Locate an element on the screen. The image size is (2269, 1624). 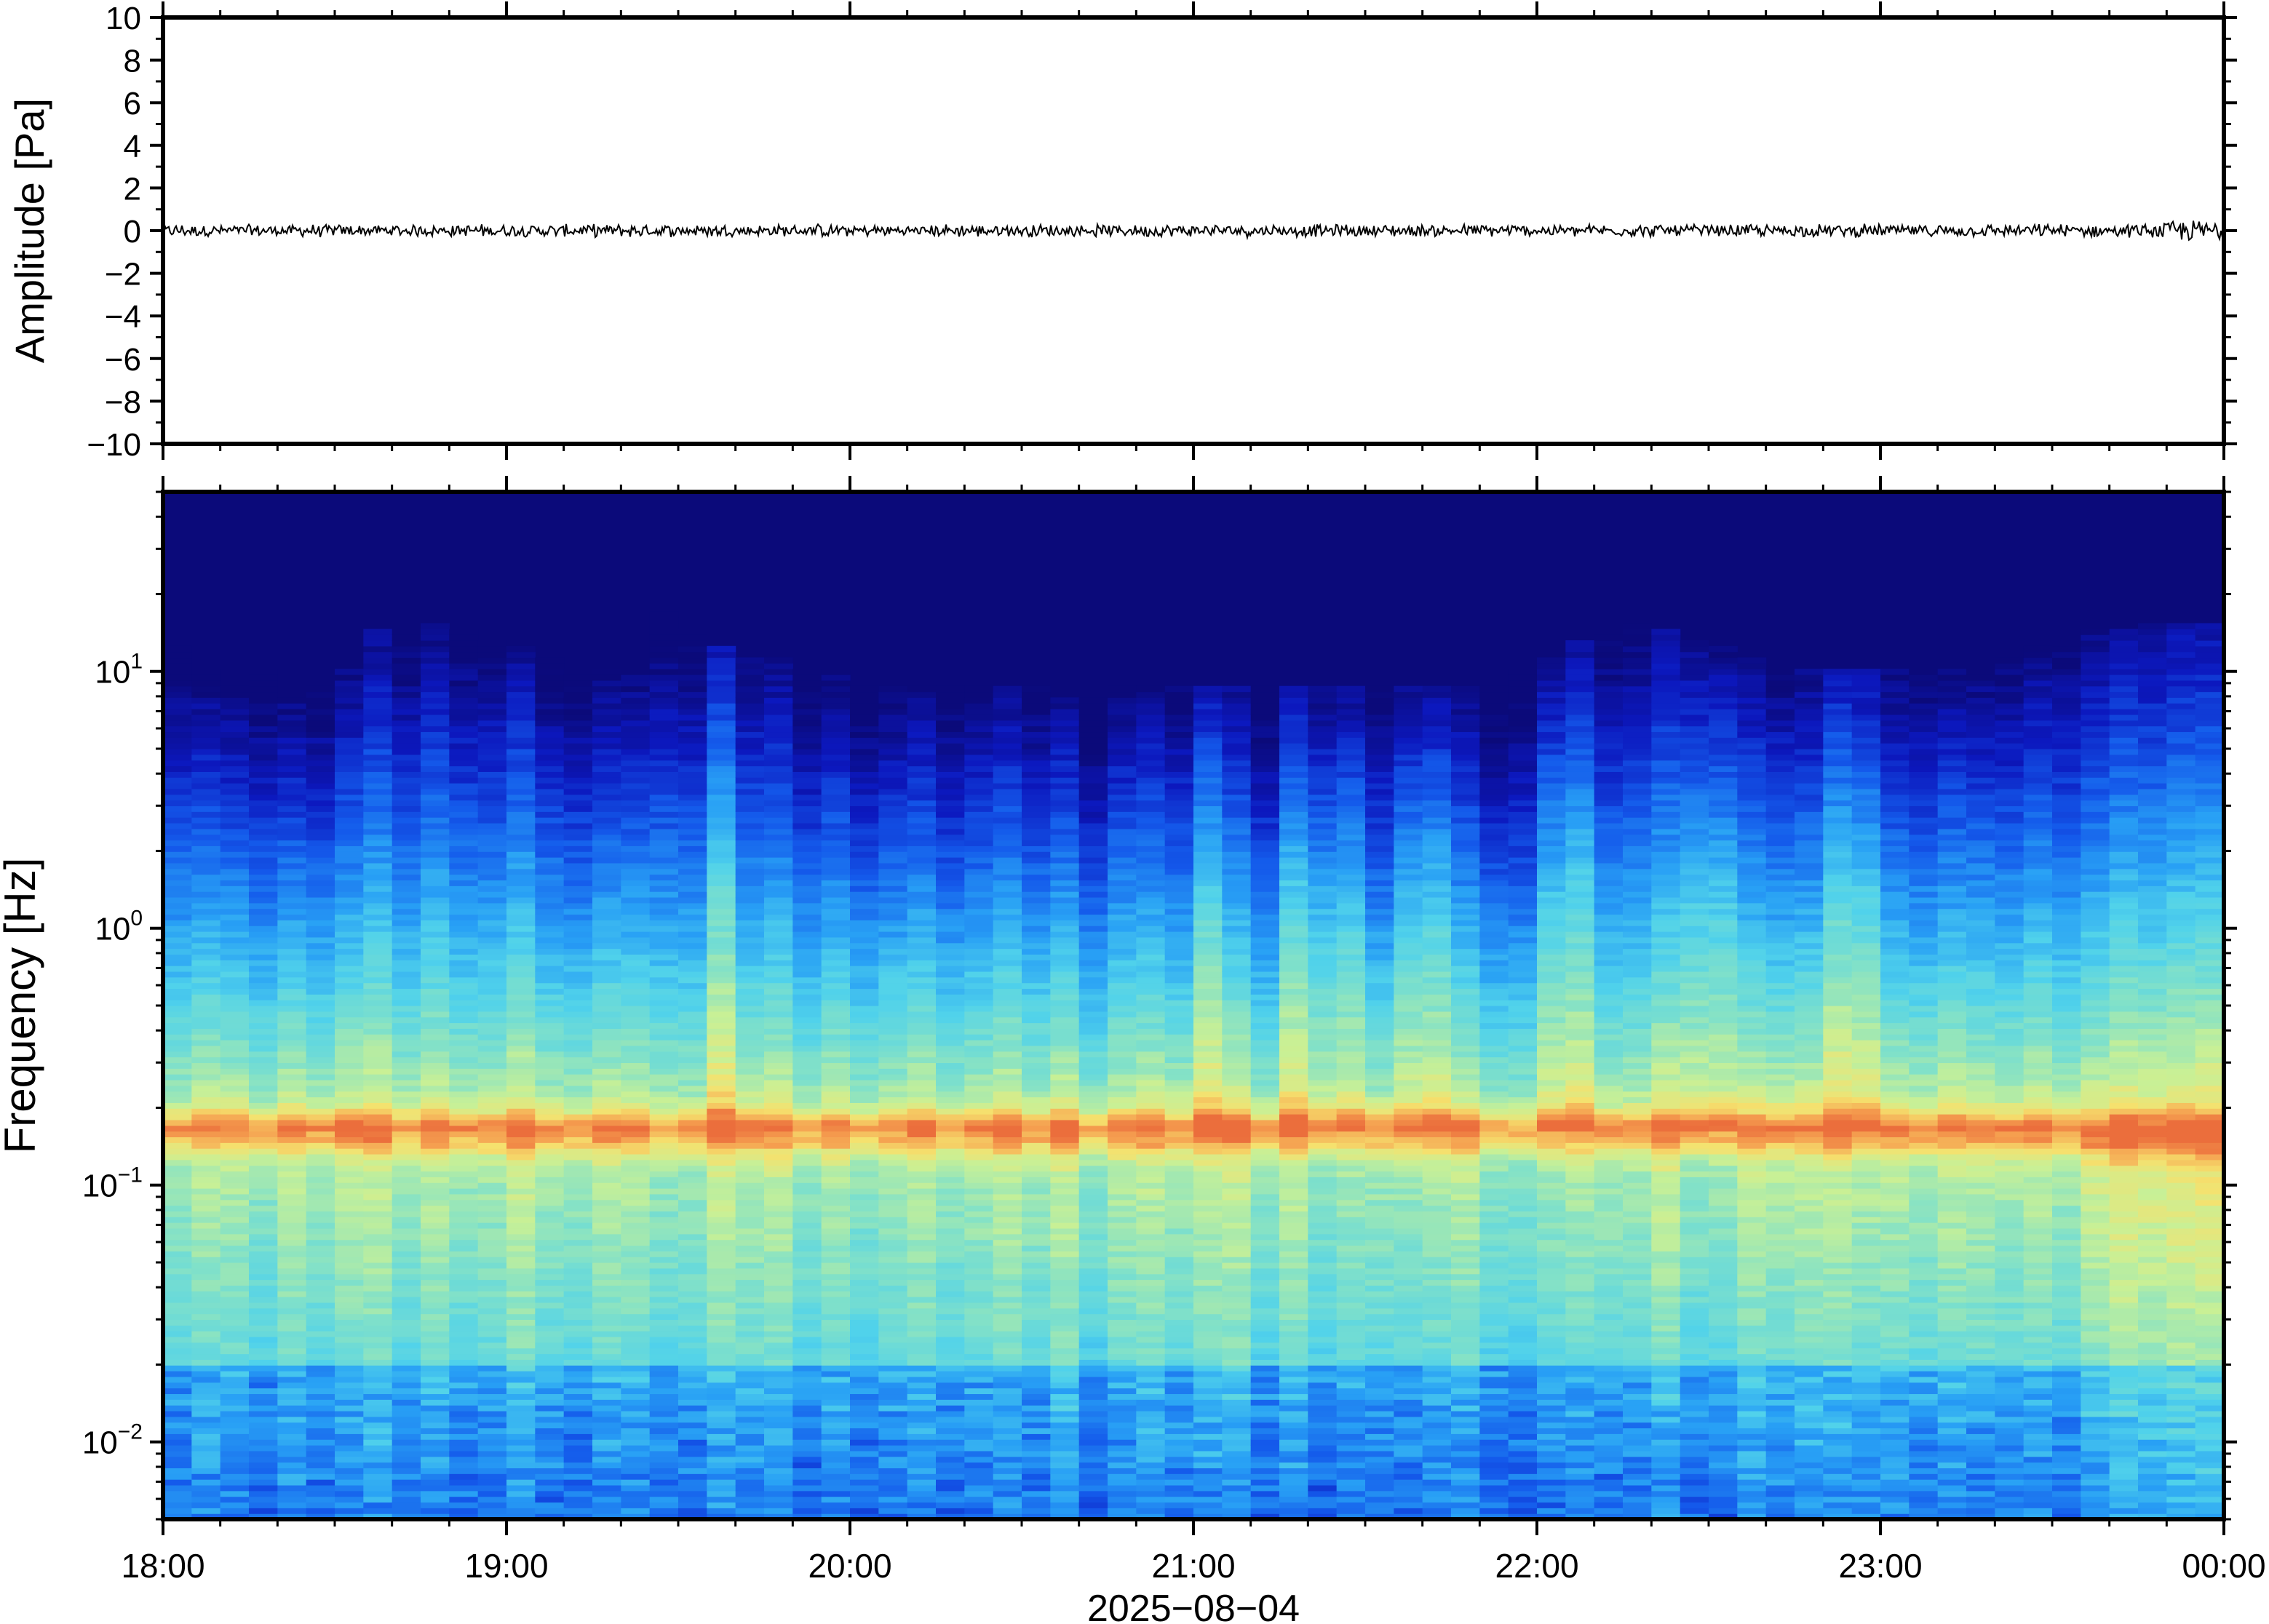
amplitude-y-tick-label: 6 is located at coordinates (133, 104).